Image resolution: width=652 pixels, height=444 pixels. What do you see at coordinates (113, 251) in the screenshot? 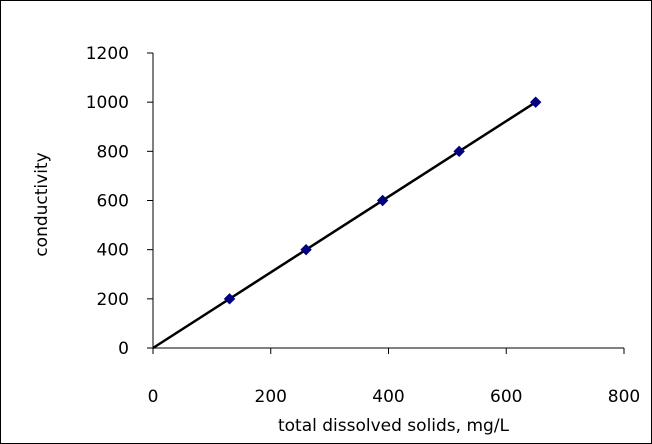
I see `y-tick-label: 400` at bounding box center [113, 251].